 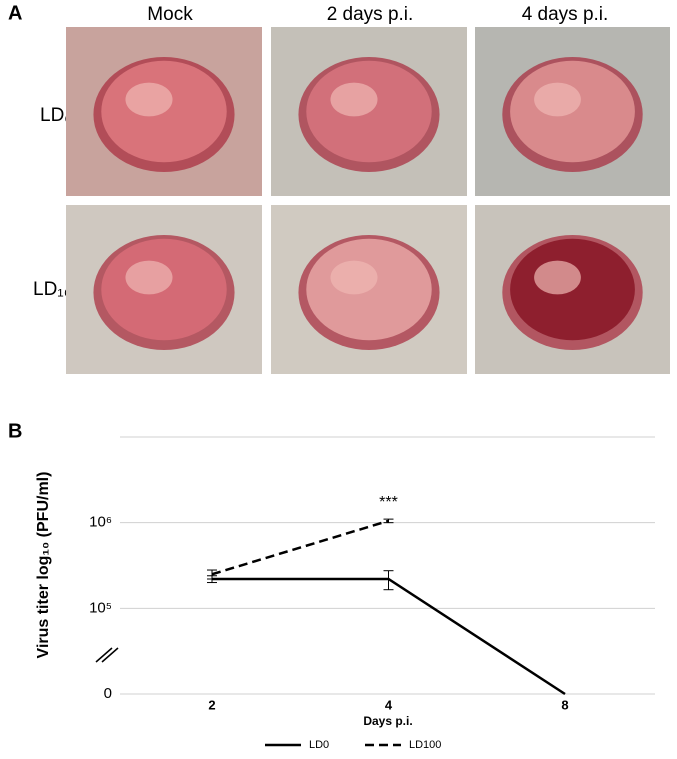 What do you see at coordinates (107, 655) in the screenshot?
I see `axis-break` at bounding box center [107, 655].